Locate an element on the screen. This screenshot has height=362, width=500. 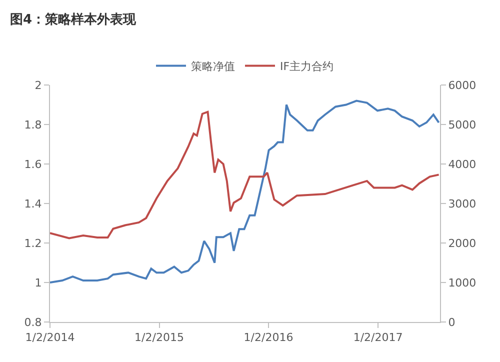
y2-tick-label: 0 is located at coordinates (452, 322).